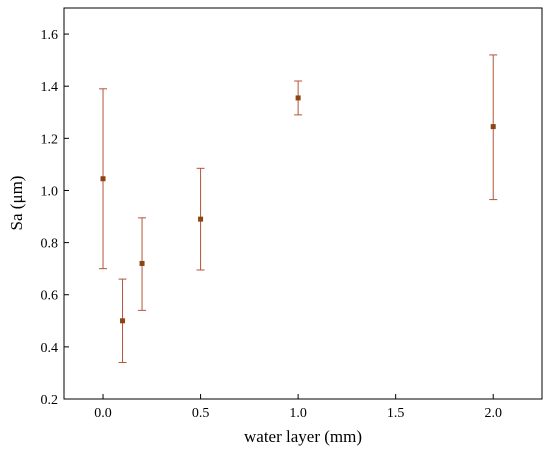 The height and width of the screenshot is (452, 550). Describe the element at coordinates (50, 139) in the screenshot. I see `y-tick-label: 1.2` at that location.